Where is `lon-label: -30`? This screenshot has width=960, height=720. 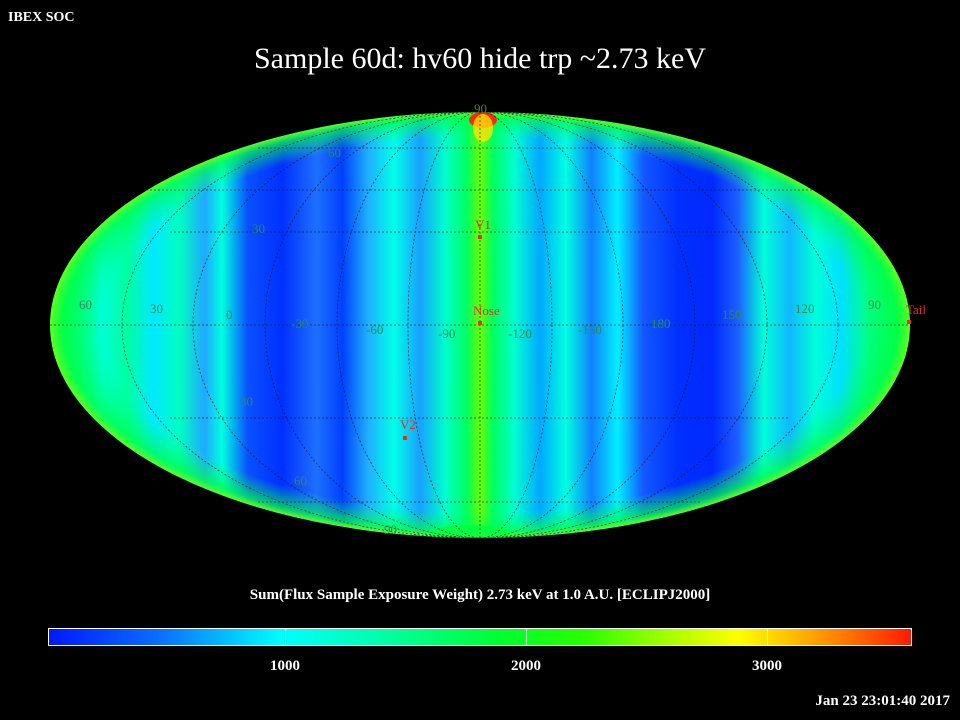
lon-label: -30 is located at coordinates (299, 323).